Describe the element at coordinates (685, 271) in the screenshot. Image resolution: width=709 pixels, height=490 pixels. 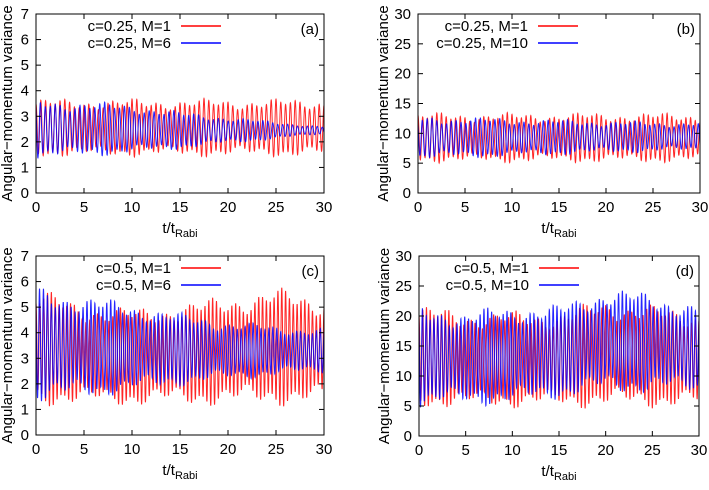
I see `panel-label: (d)` at that location.